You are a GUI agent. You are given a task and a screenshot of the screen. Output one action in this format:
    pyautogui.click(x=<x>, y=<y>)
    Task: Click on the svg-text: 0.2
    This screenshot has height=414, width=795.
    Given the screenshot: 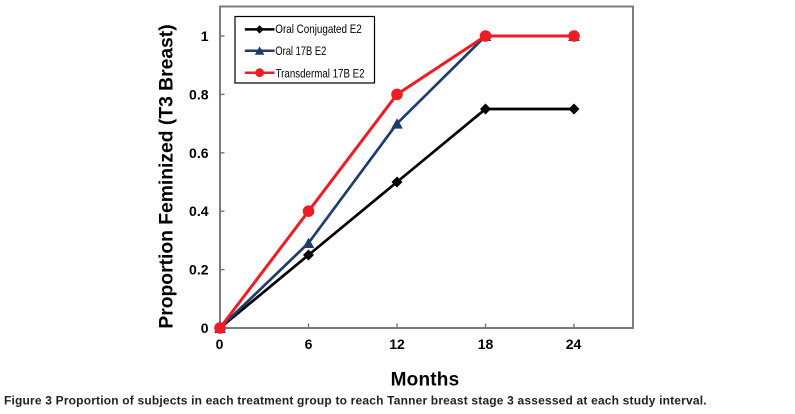 What is the action you would take?
    pyautogui.click(x=199, y=270)
    